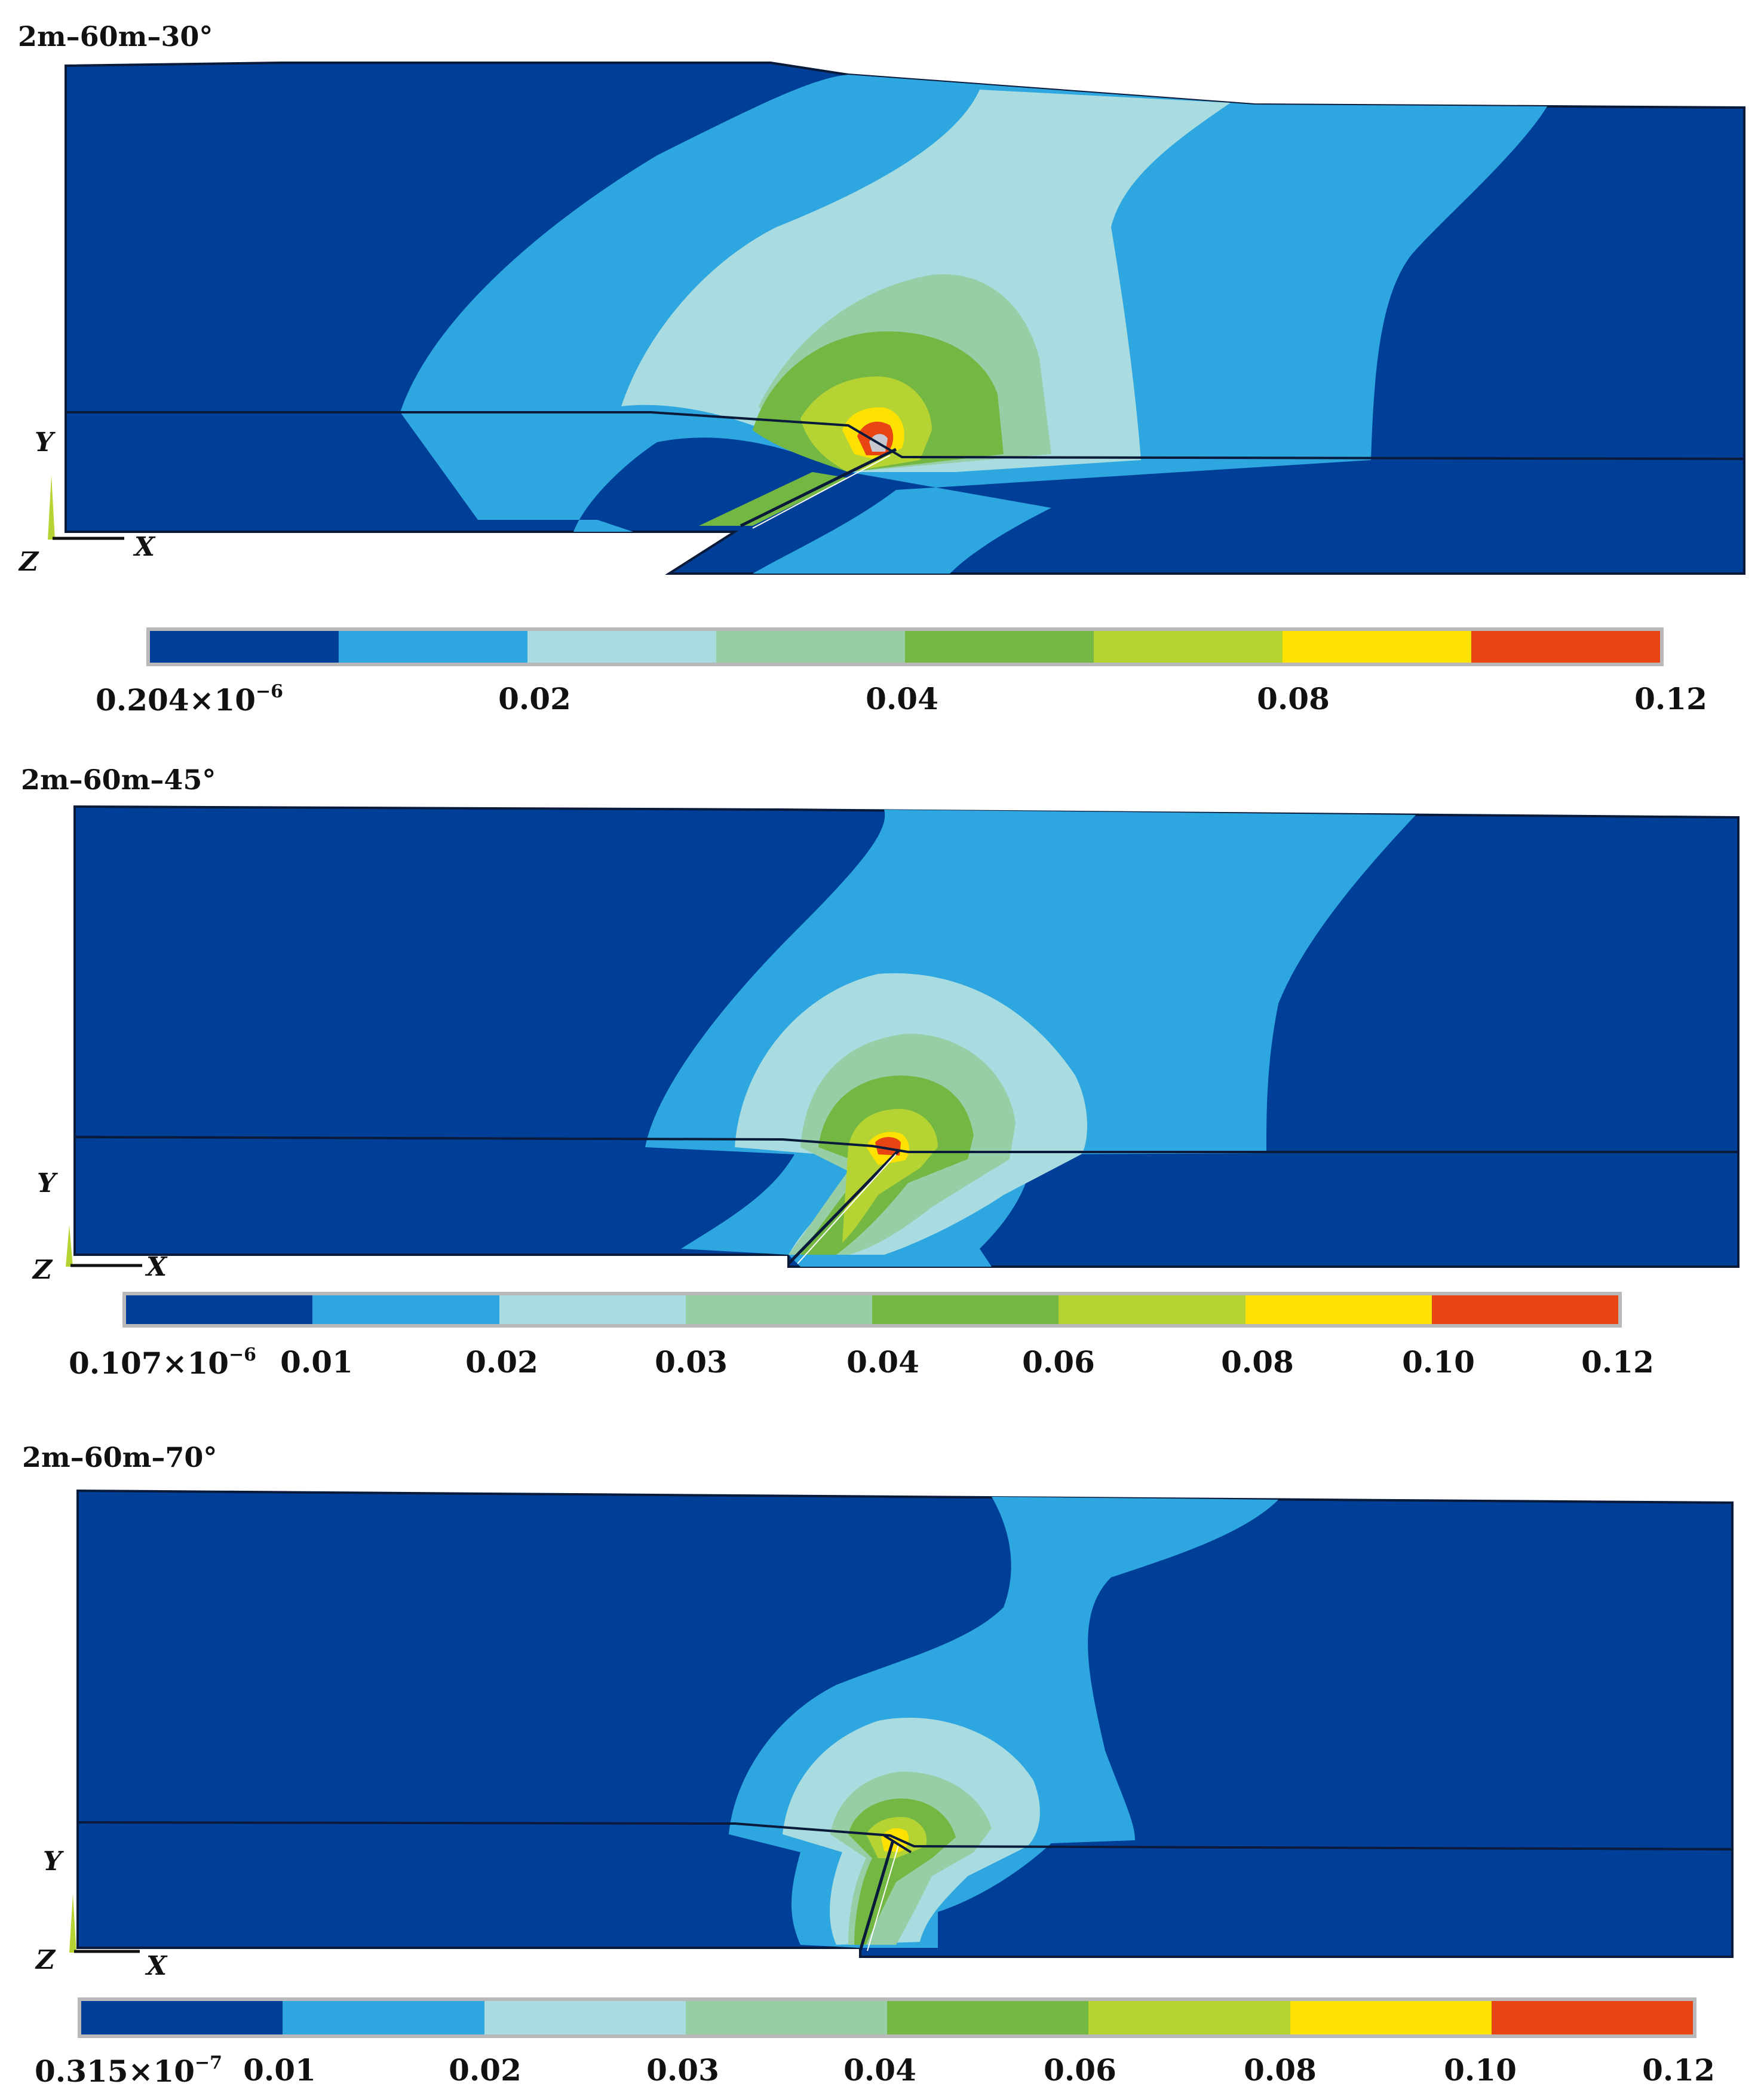 Image resolution: width=1764 pixels, height=2096 pixels. What do you see at coordinates (847, 1209) in the screenshot?
I see `panel-2-crack-inner` at bounding box center [847, 1209].